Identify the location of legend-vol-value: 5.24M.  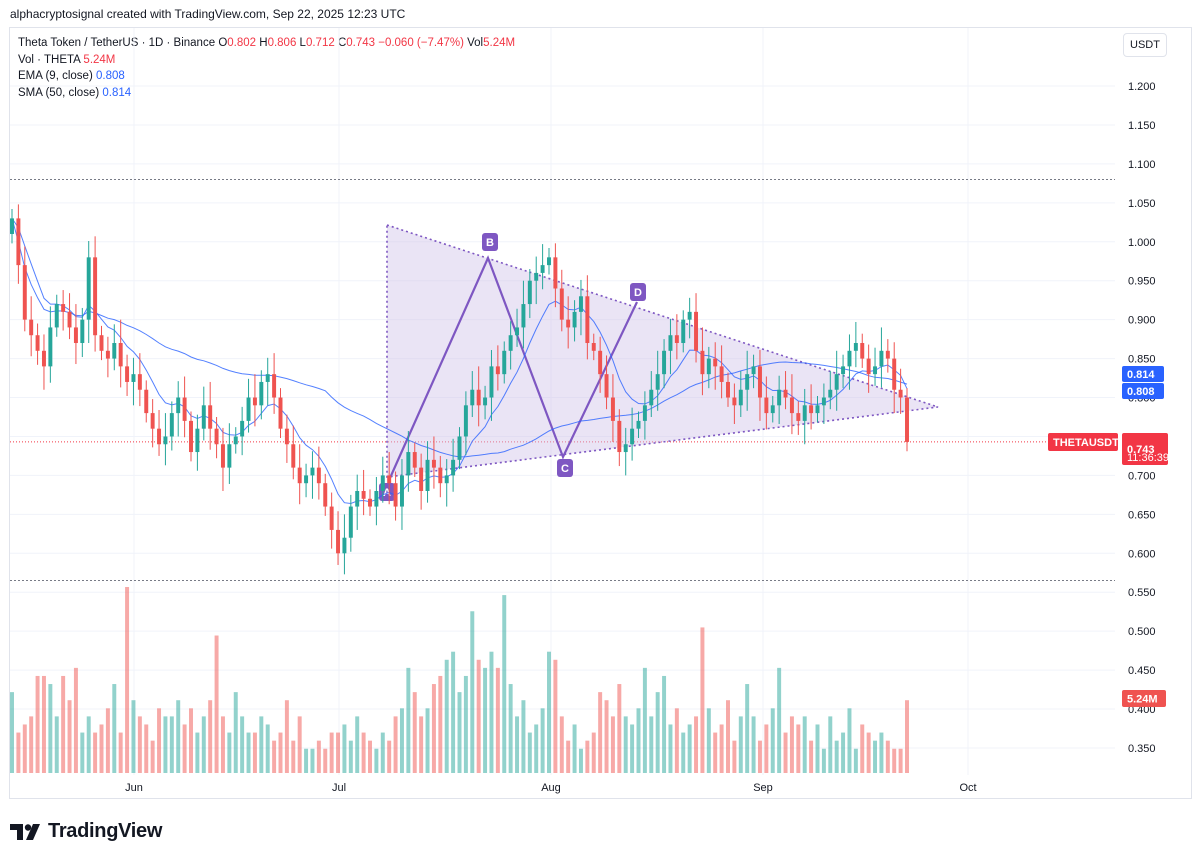
(499, 43).